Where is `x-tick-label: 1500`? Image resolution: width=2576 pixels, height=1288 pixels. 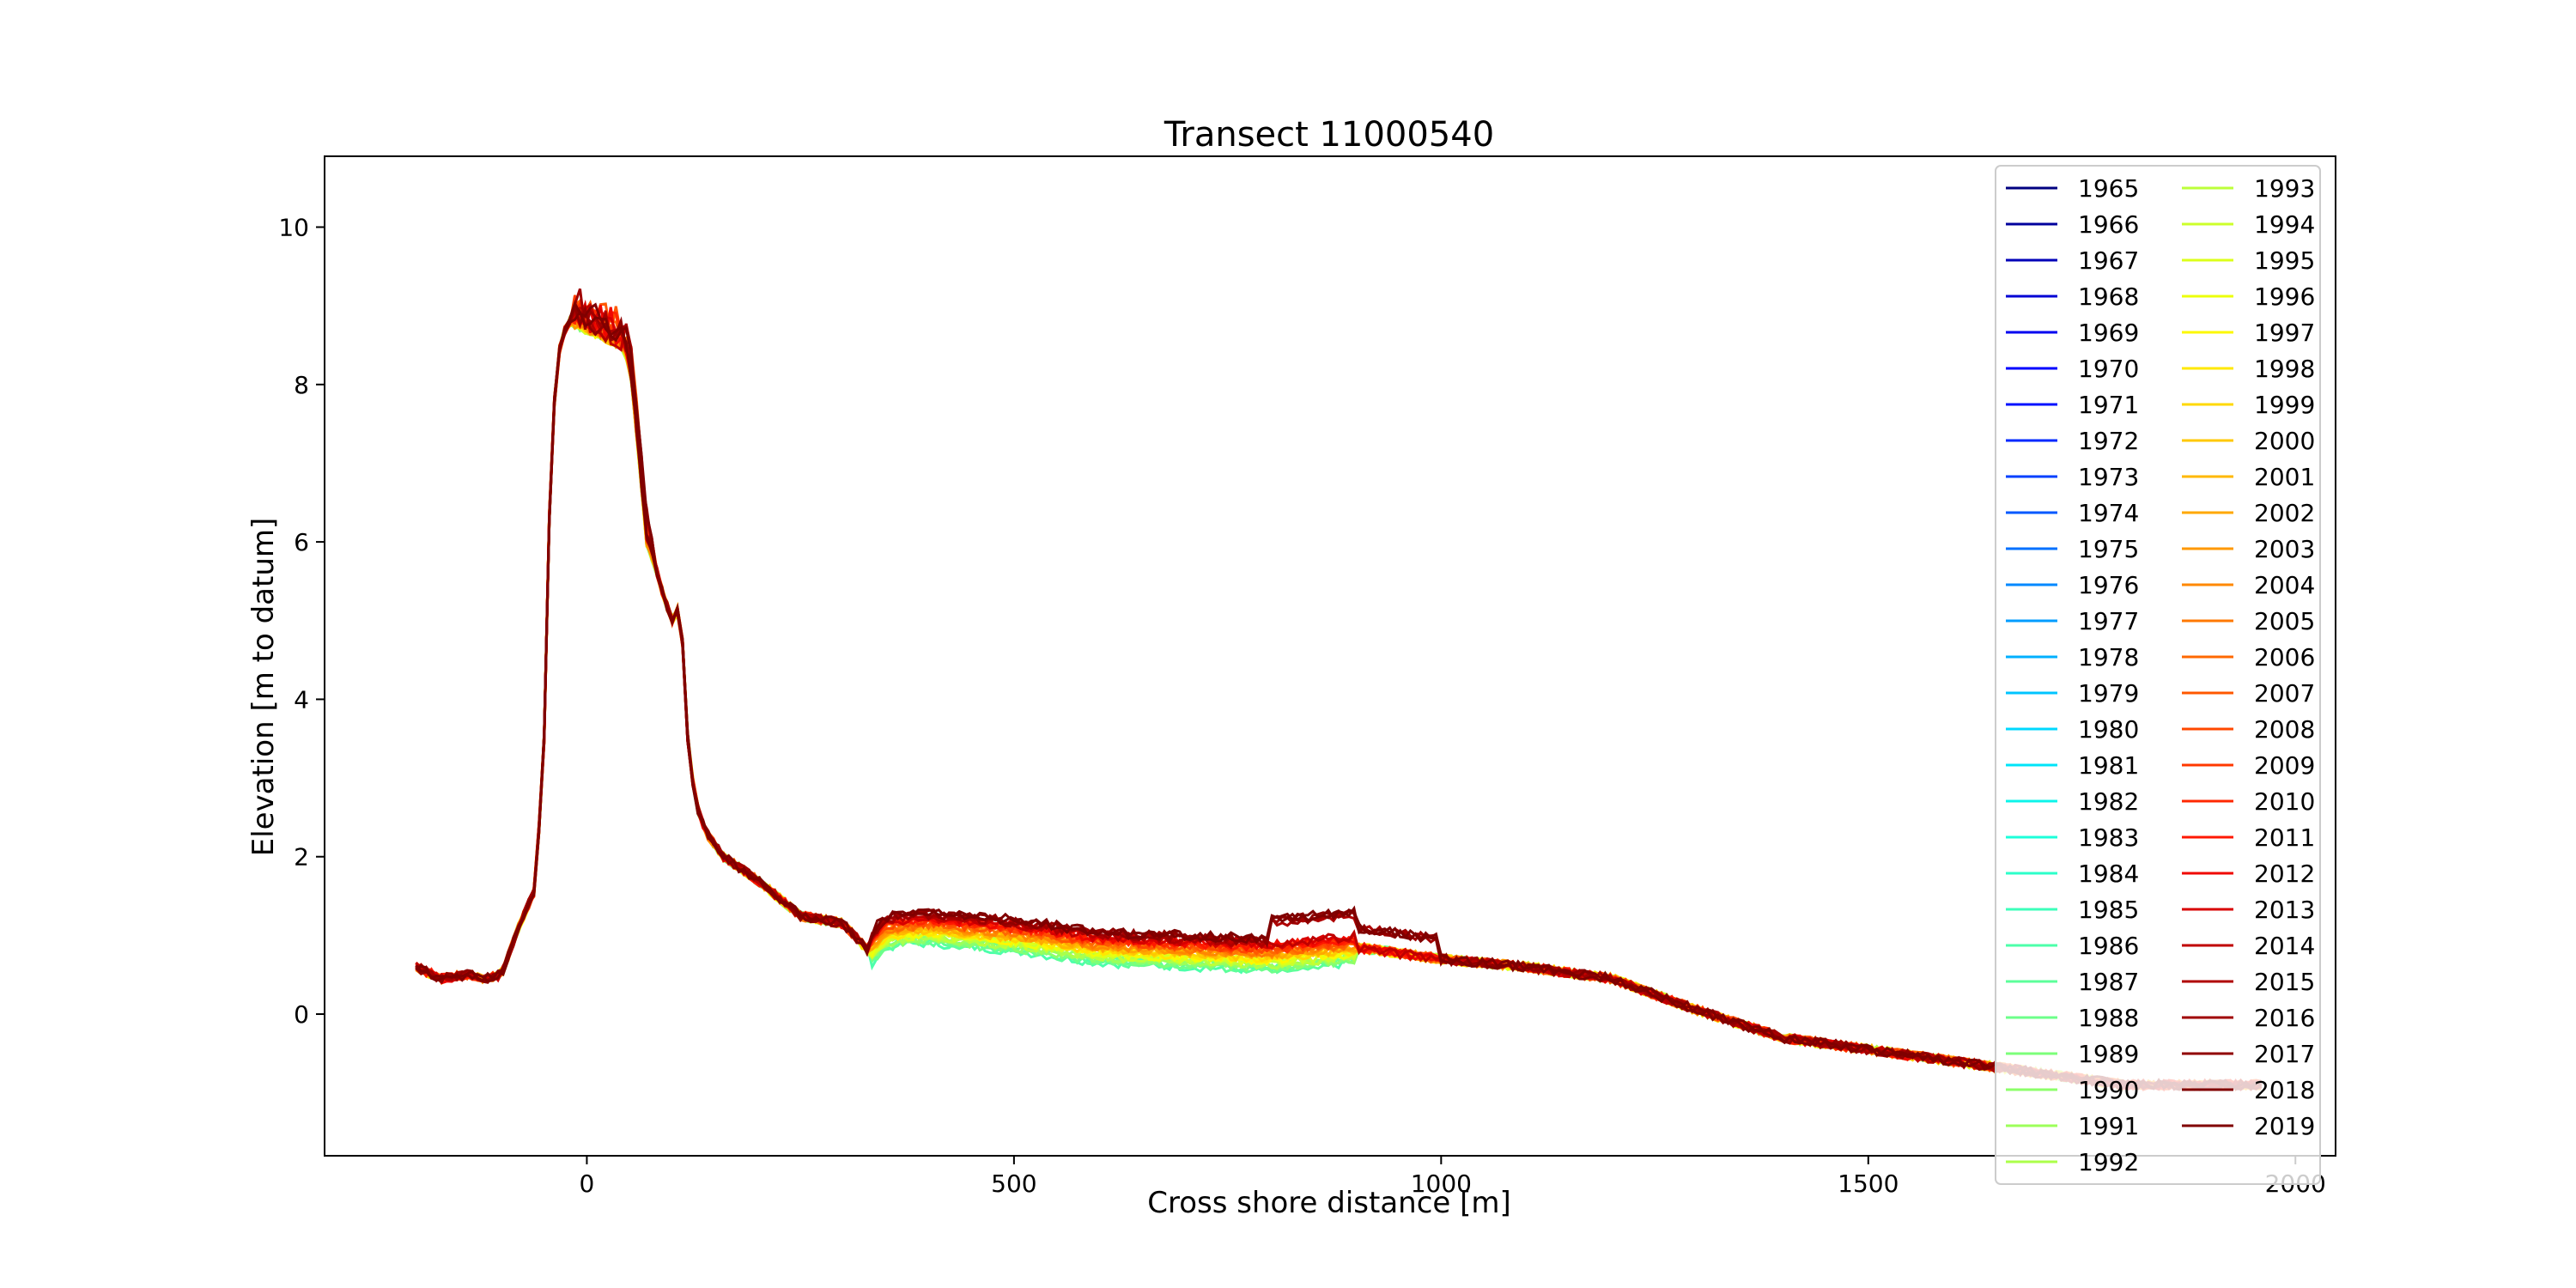 x-tick-label: 1500 is located at coordinates (1868, 1184).